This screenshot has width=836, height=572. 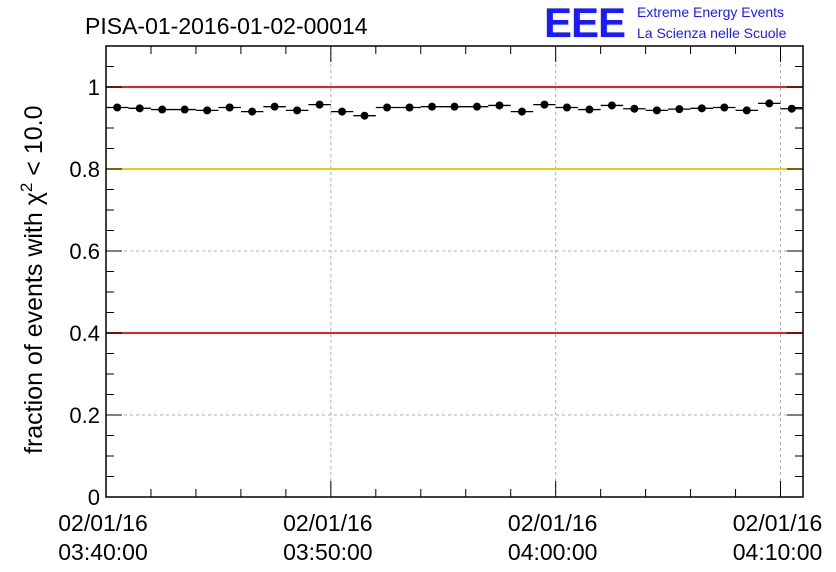 I want to click on x-tick-label-time-2: 04:00:00, so click(x=553, y=552).